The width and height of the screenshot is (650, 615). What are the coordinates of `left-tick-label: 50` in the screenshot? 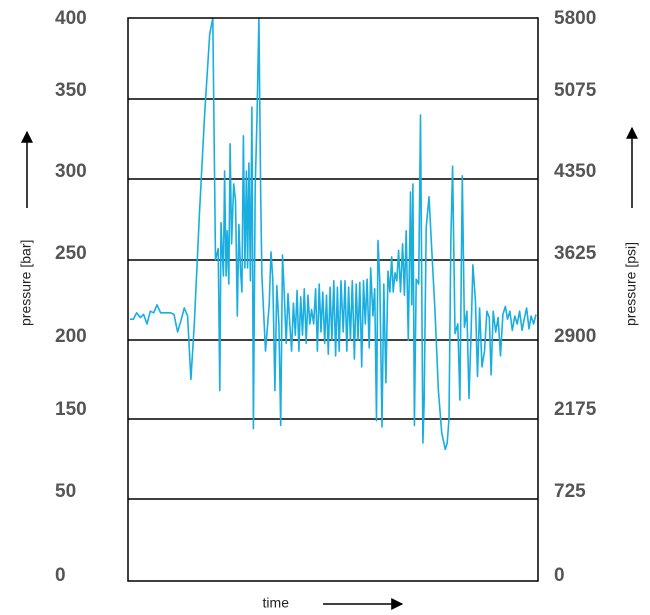 It's located at (65, 491).